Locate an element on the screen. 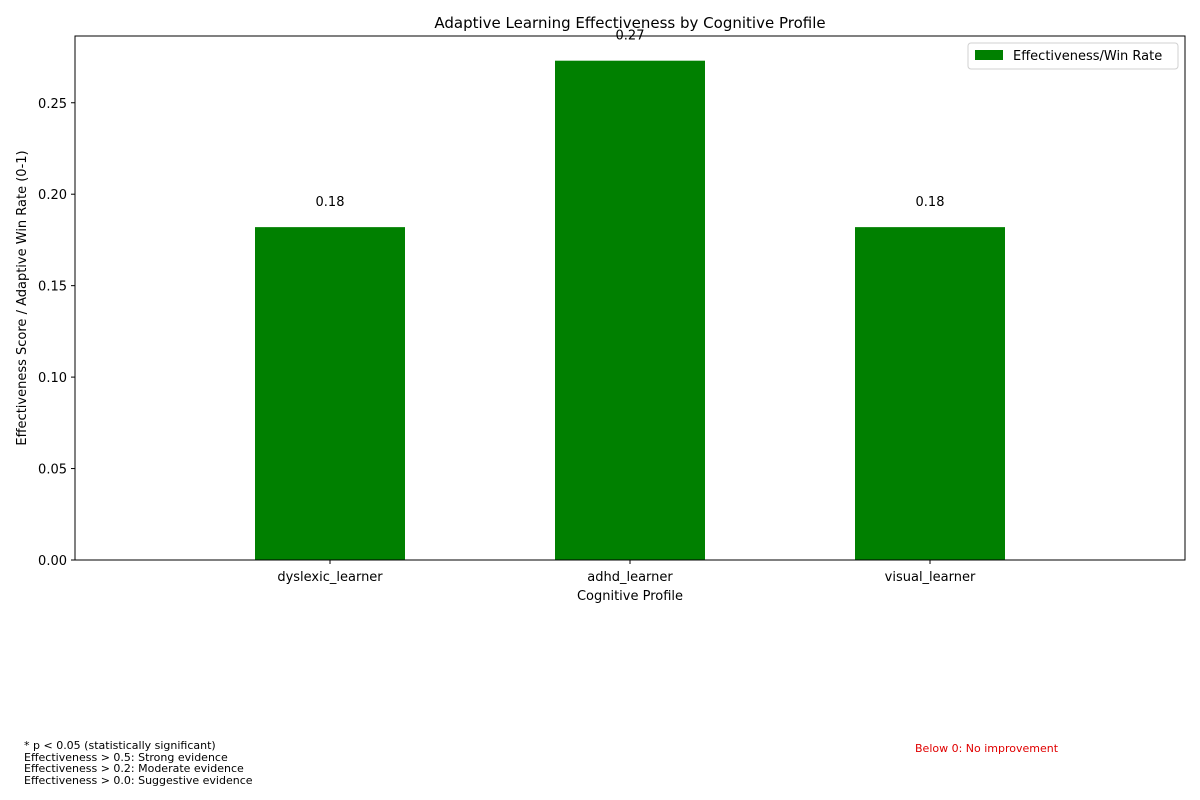 This screenshot has width=1200, height=800. legend: Effectiveness/Win Rate is located at coordinates (1073, 56).